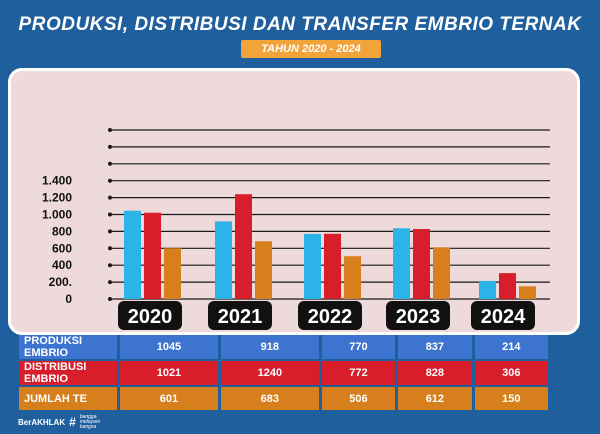  I want to click on y-tick-label: 1.200, so click(57, 198).